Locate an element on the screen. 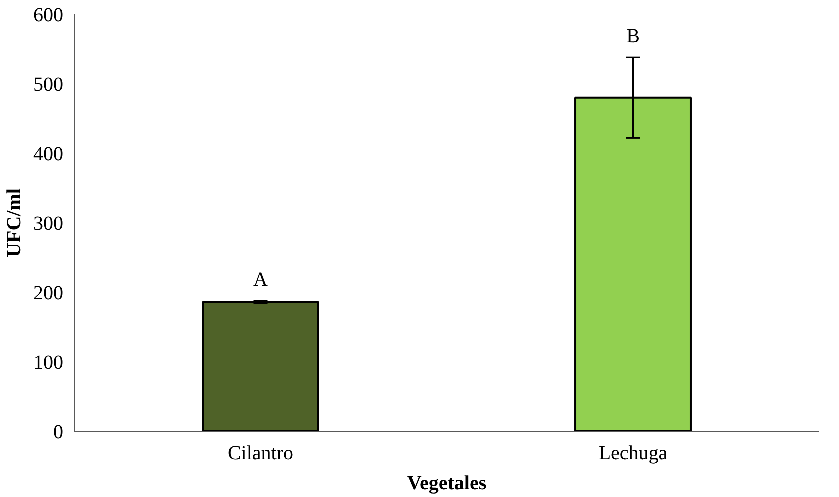 This screenshot has height=497, width=839. annotation: B is located at coordinates (633, 37).